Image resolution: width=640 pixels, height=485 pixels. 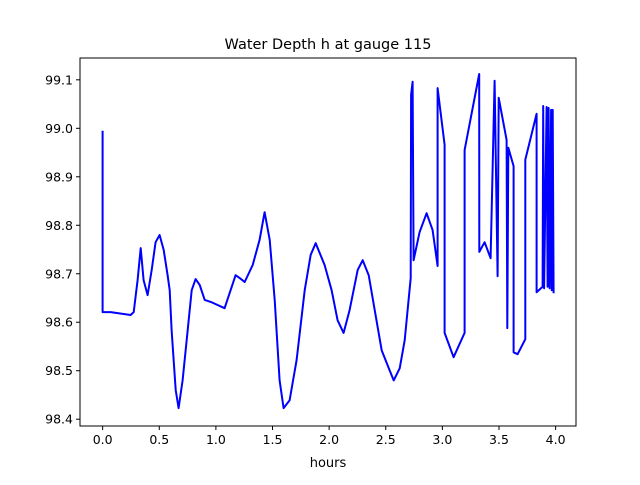 I want to click on chart-title: Water Depth h at gauge 115, so click(x=328, y=45).